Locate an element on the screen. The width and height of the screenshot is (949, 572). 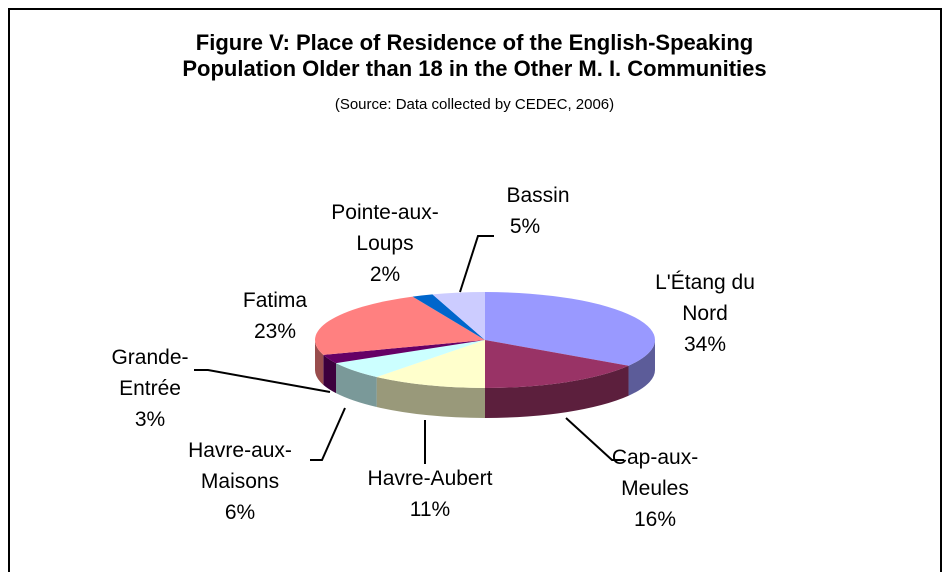
pie is located at coordinates (485, 355).